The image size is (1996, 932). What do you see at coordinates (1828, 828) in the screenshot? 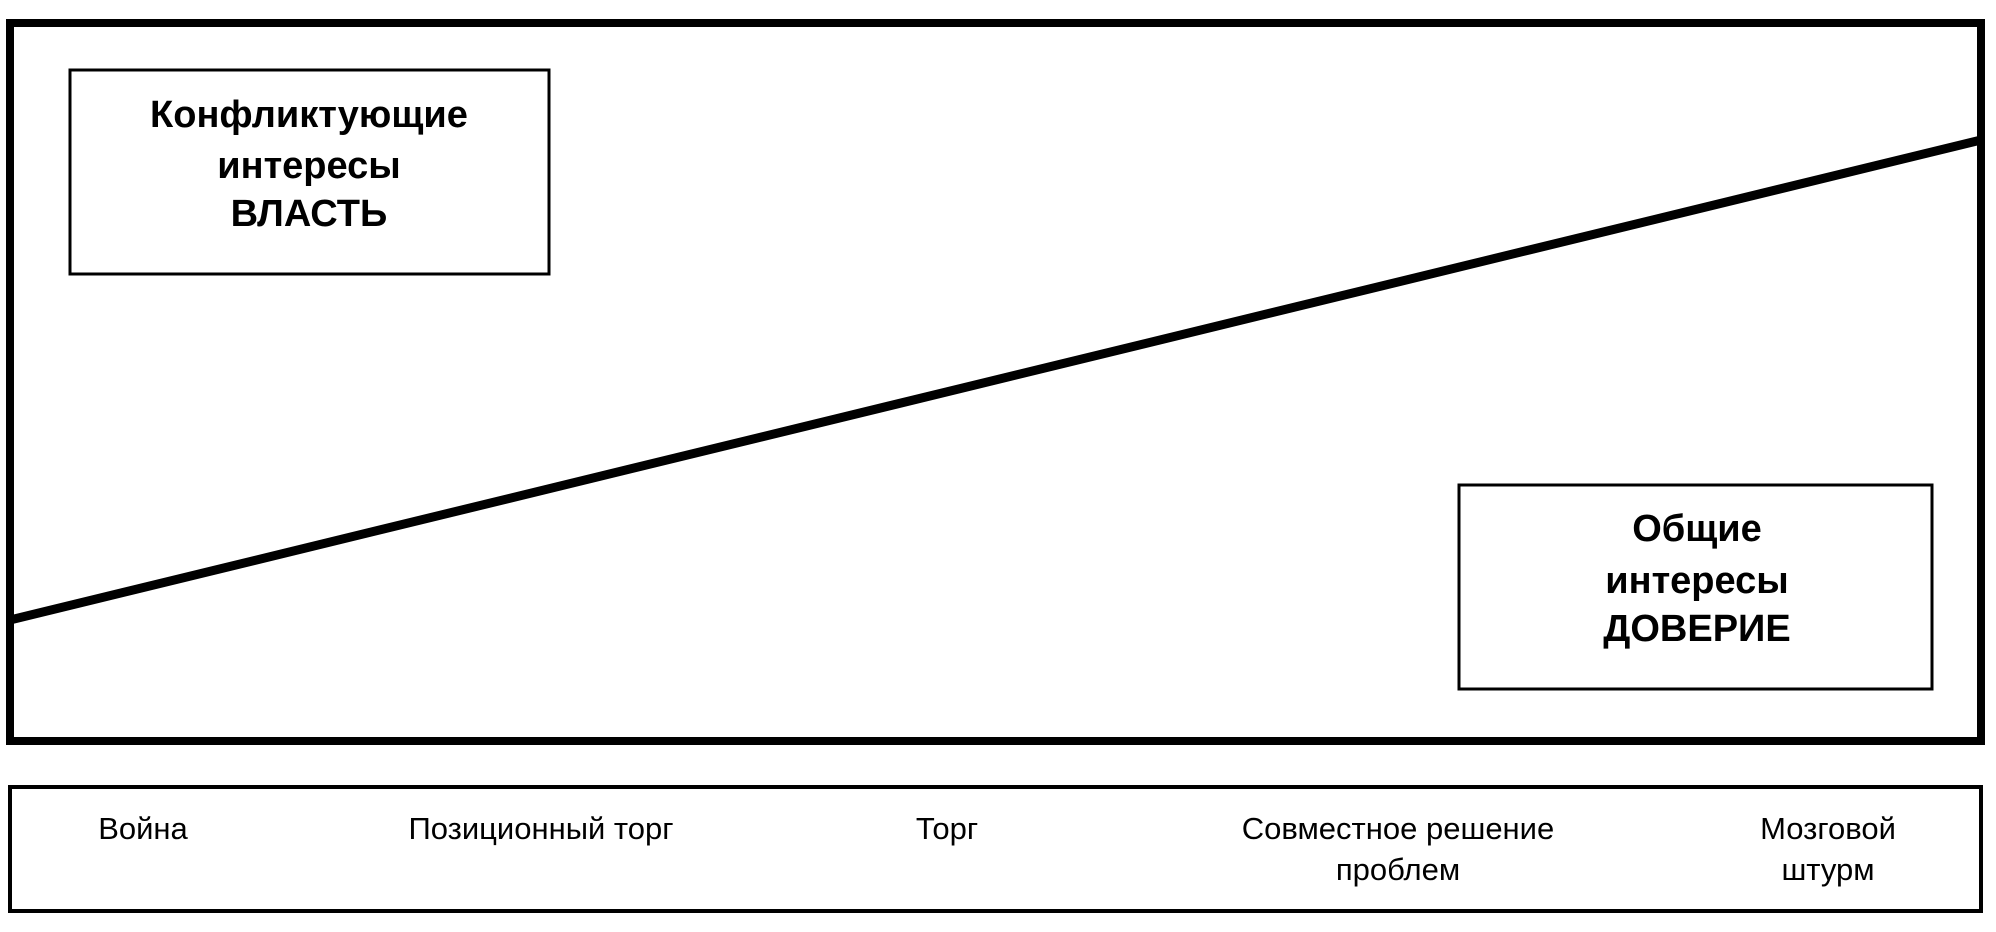
I see `stage-label: Мозговой` at bounding box center [1828, 828].